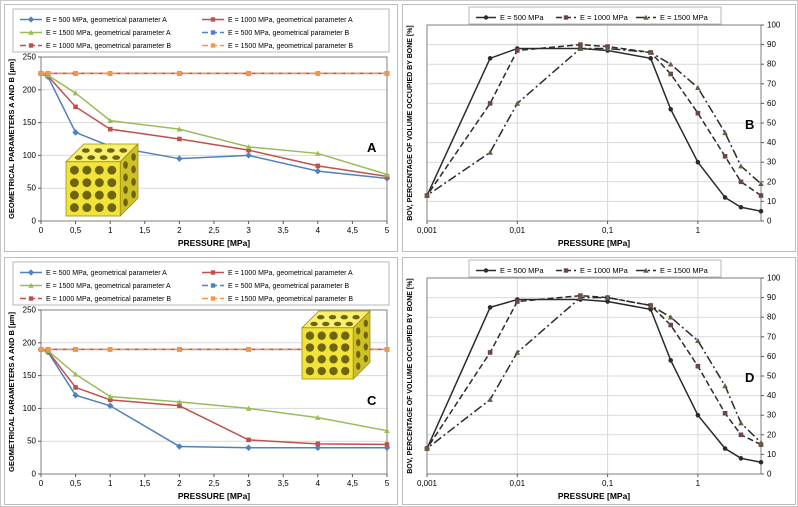 The height and width of the screenshot is (507, 798). I want to click on svg-text: 0,01, so click(518, 230).